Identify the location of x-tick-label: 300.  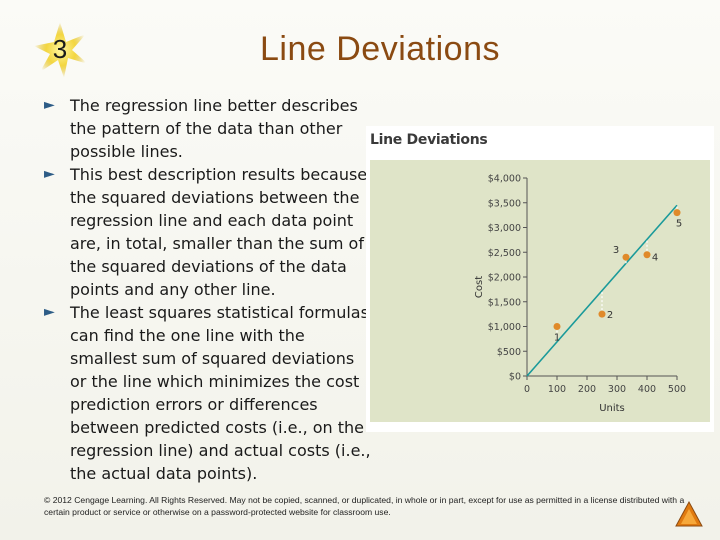
(617, 389).